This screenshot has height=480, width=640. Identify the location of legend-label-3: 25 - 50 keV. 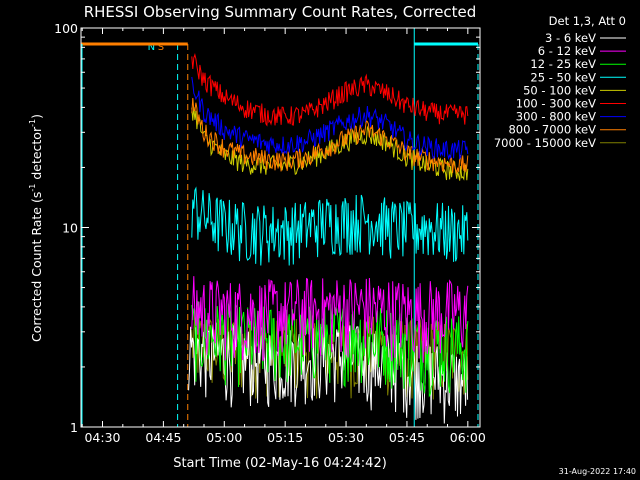
(563, 77).